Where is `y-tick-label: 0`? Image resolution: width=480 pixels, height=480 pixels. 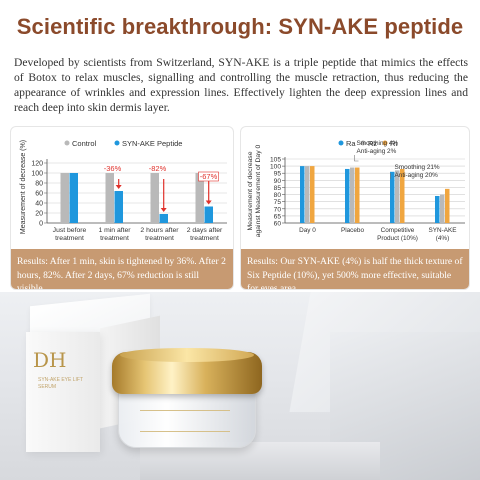 y-tick-label: 0 is located at coordinates (41, 224).